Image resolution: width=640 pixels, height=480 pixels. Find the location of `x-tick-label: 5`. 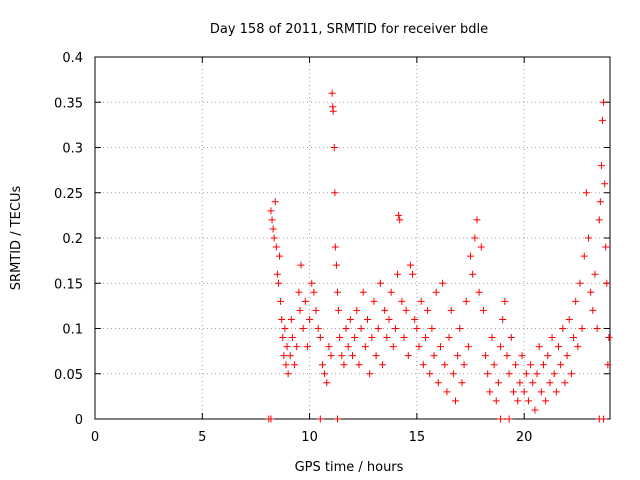

x-tick-label: 5 is located at coordinates (202, 437).